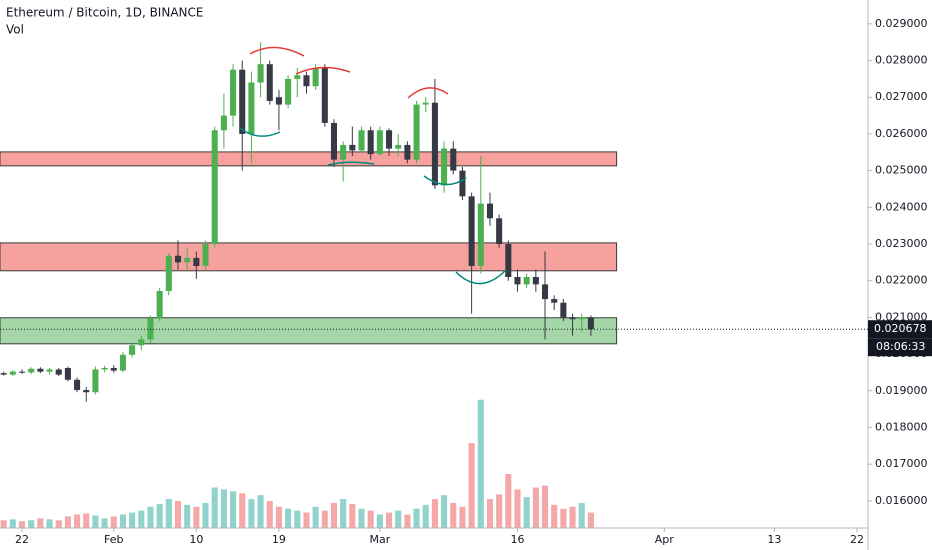 Image resolution: width=932 pixels, height=550 pixels. Describe the element at coordinates (901, 426) in the screenshot. I see `y-tick-label: 0.018000` at that location.